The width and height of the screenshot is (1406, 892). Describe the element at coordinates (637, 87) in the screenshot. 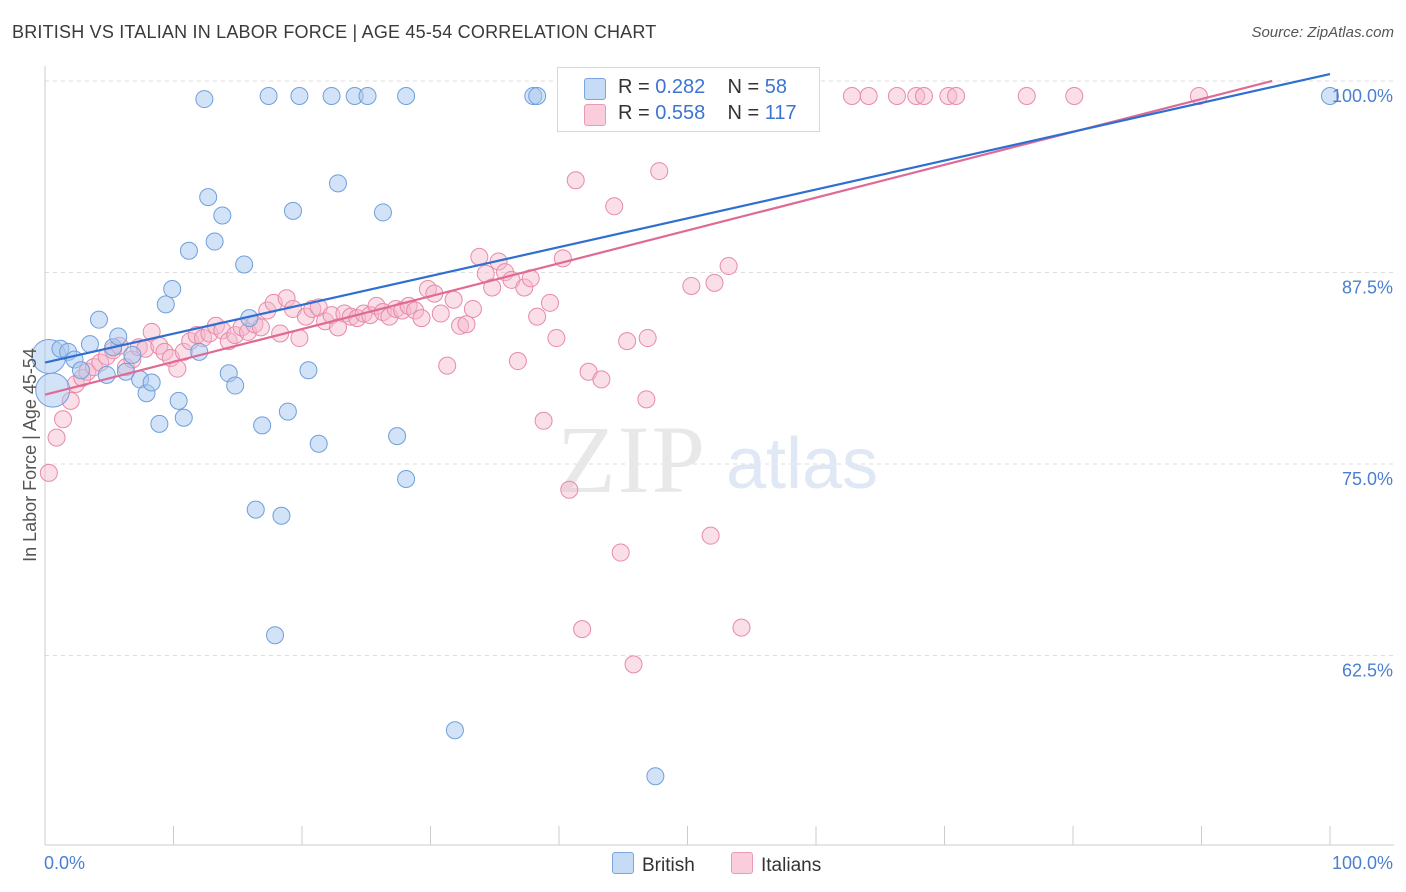

I see `british-r-label: R =` at that location.